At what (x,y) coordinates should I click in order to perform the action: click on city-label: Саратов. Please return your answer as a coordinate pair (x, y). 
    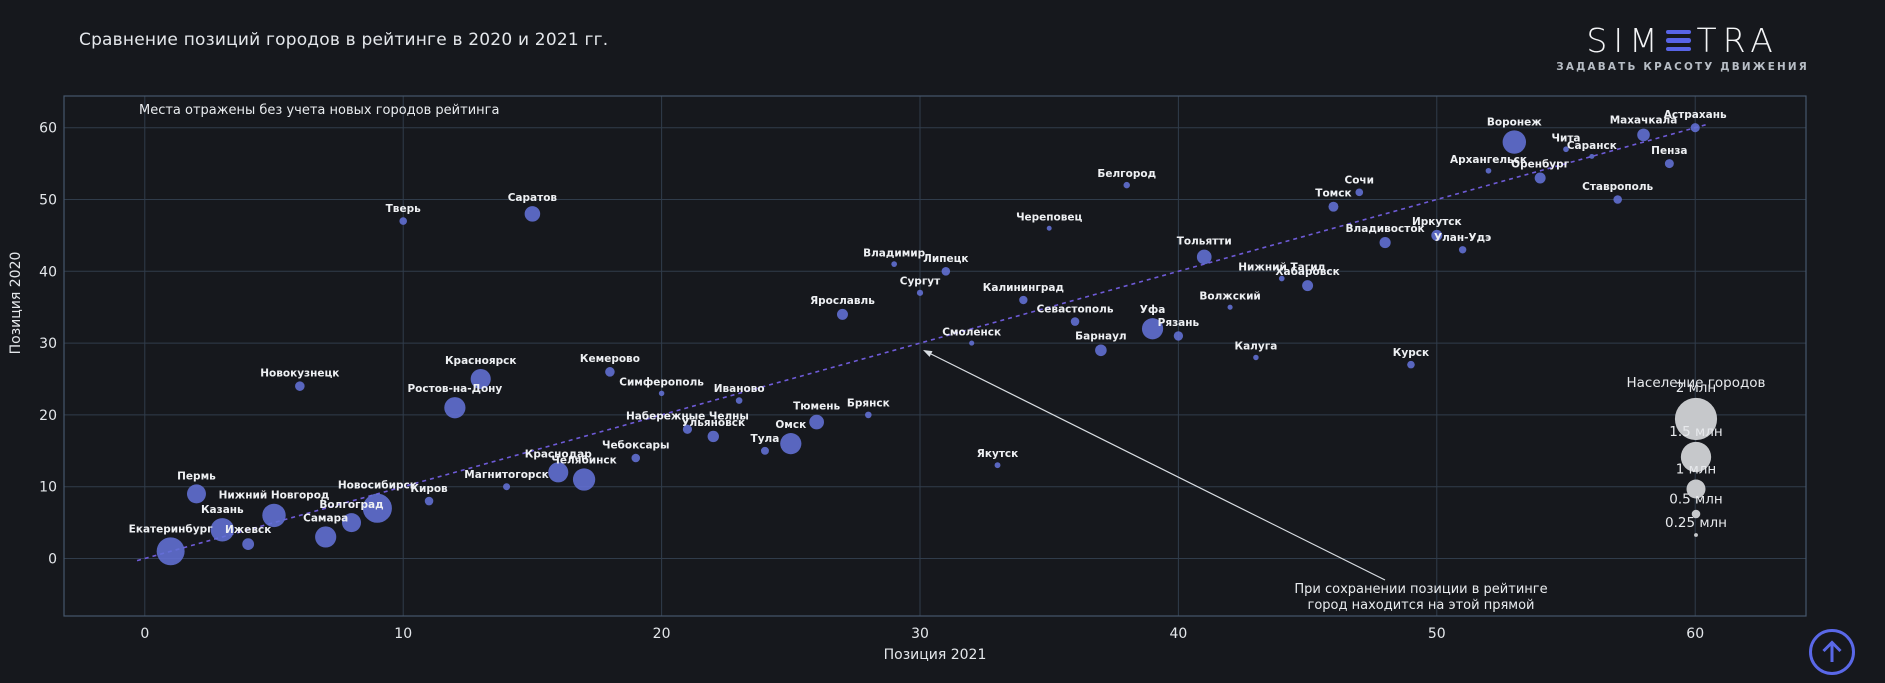
    Looking at the image, I should click on (533, 198).